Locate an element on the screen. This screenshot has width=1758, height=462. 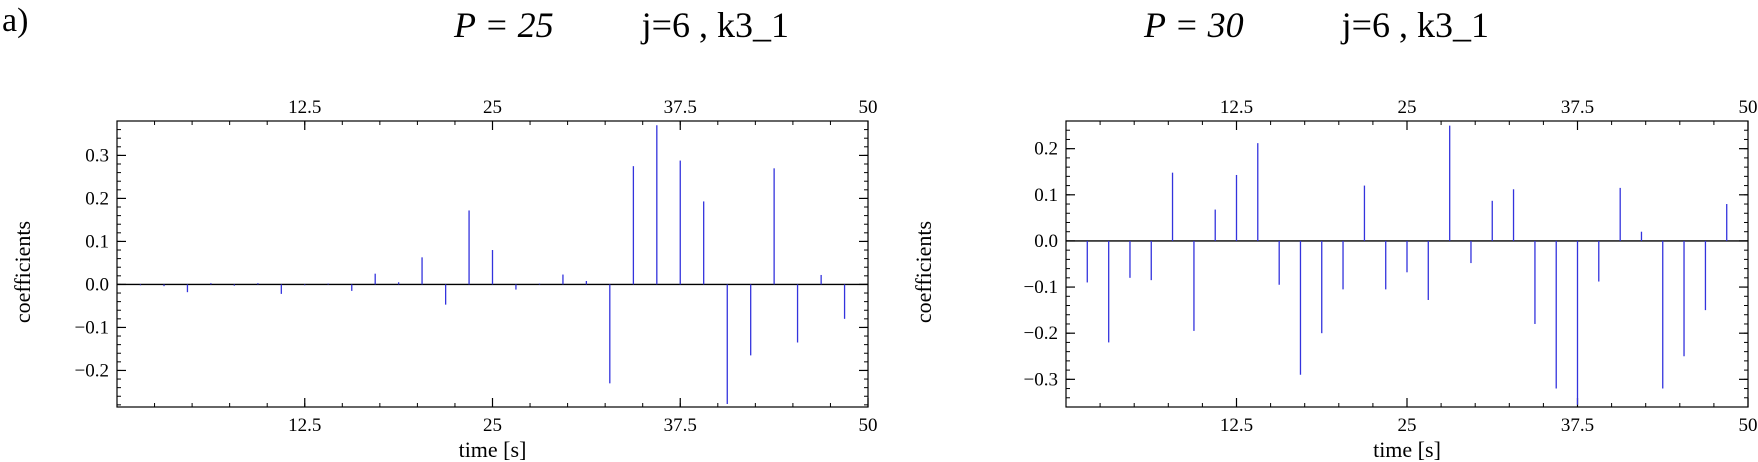
y-tick-label: −0.3 is located at coordinates (1041, 379).